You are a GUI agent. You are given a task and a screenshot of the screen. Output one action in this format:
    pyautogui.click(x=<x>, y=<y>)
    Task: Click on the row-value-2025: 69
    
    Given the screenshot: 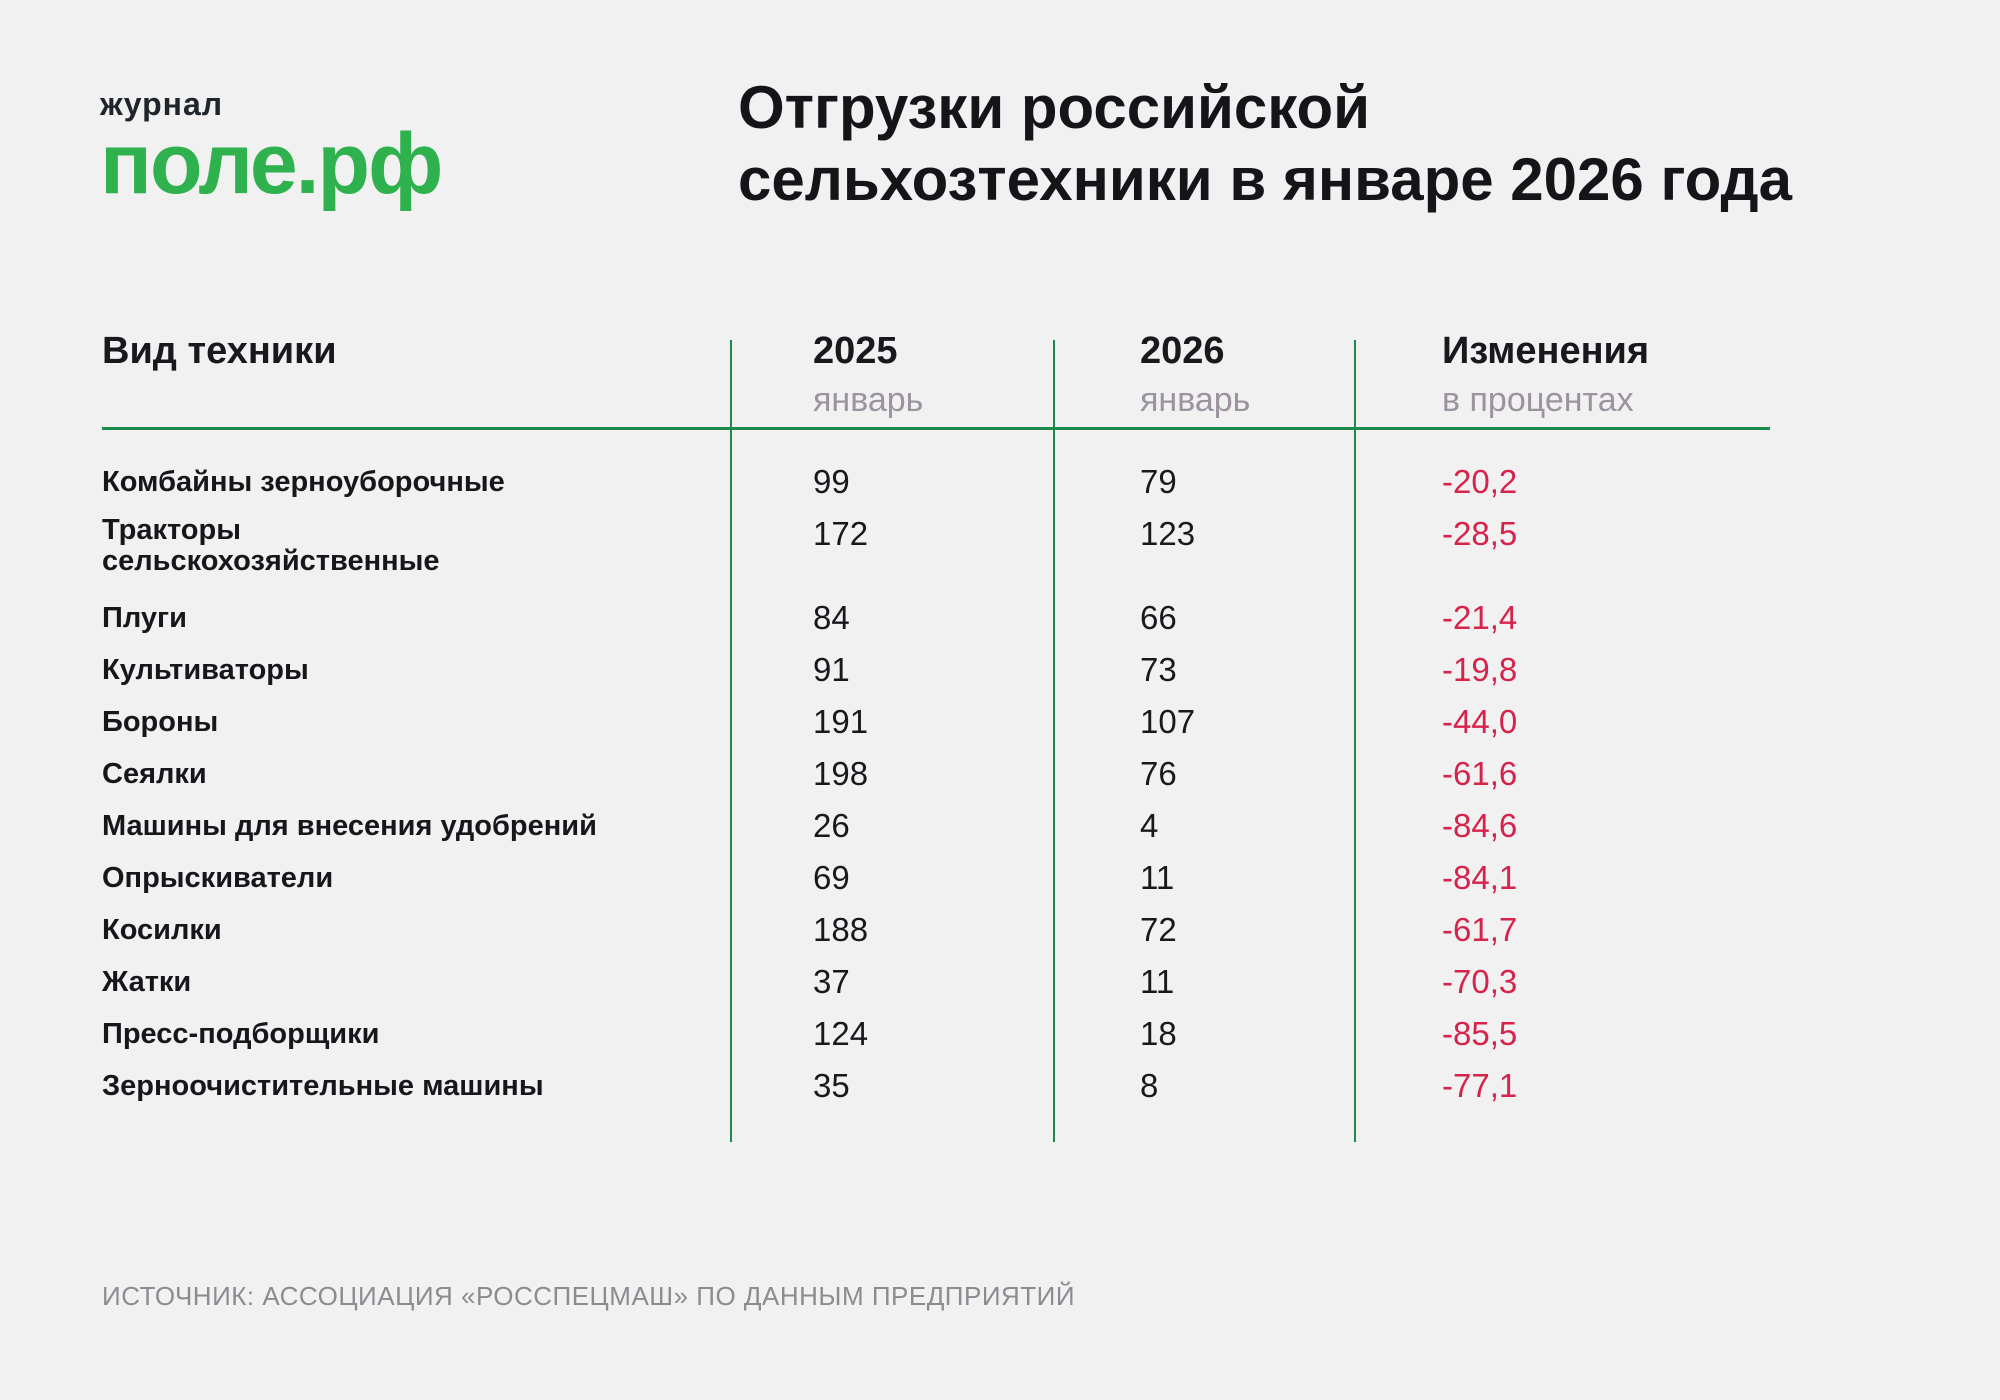 What is the action you would take?
    pyautogui.click(x=831, y=877)
    